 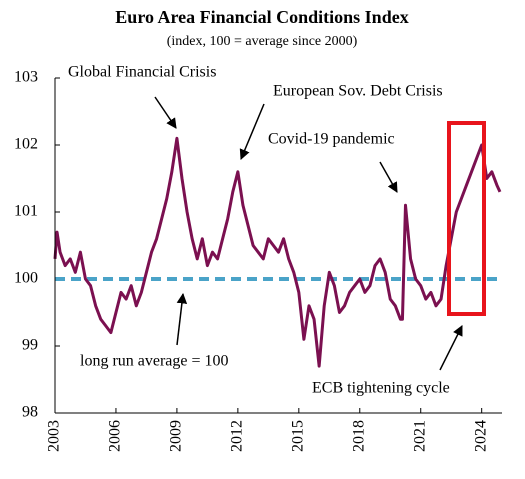 What do you see at coordinates (176, 436) in the screenshot?
I see `x-tick-label: 2009` at bounding box center [176, 436].